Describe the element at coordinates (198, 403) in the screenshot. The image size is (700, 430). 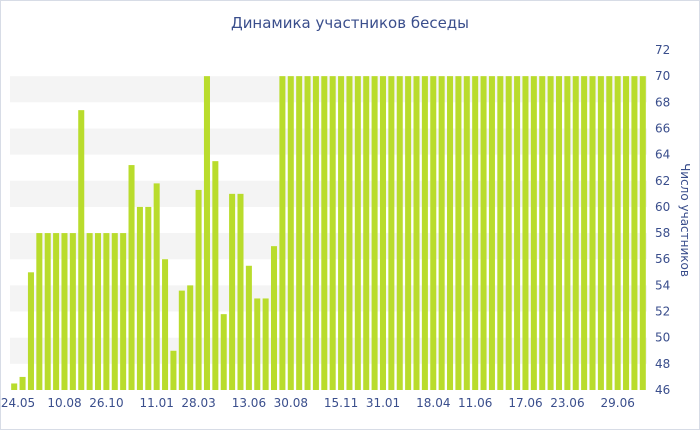
I see `x-tick-label: 28.03` at that location.